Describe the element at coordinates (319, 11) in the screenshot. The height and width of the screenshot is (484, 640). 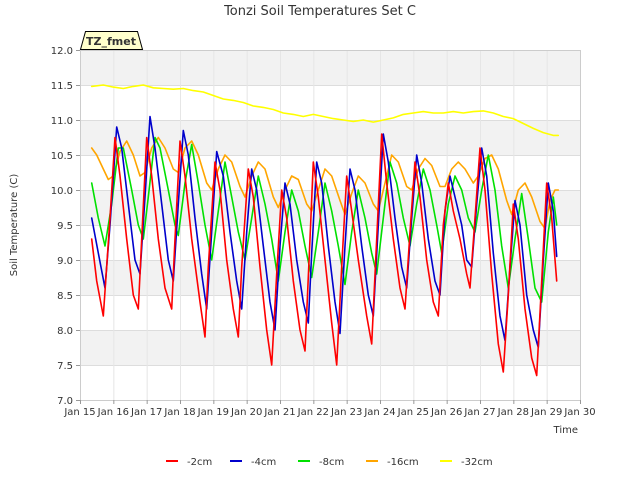
I see `chart-title: Tonzi Soil Temperatures Set C` at that location.